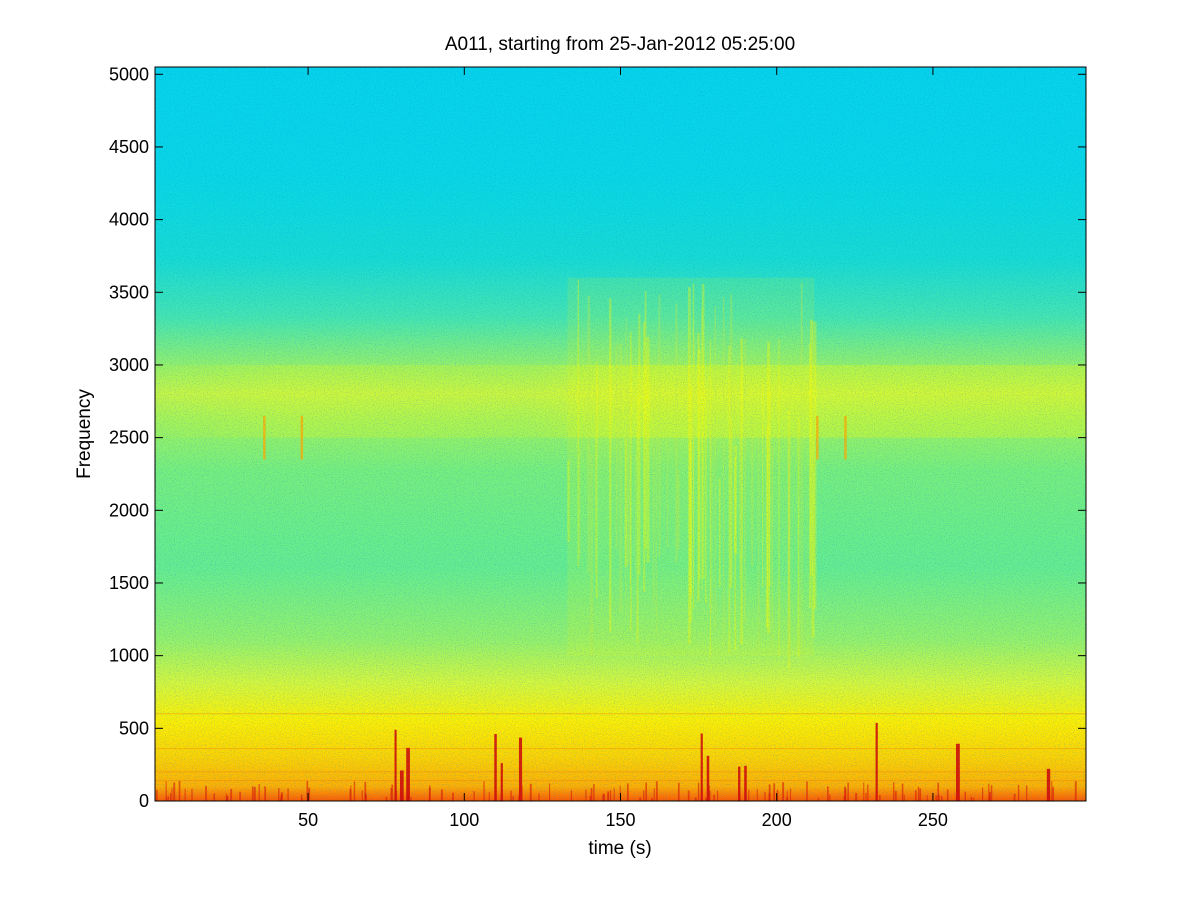 The image size is (1200, 900). What do you see at coordinates (129, 365) in the screenshot?
I see `y-tick-label: 3000` at bounding box center [129, 365].